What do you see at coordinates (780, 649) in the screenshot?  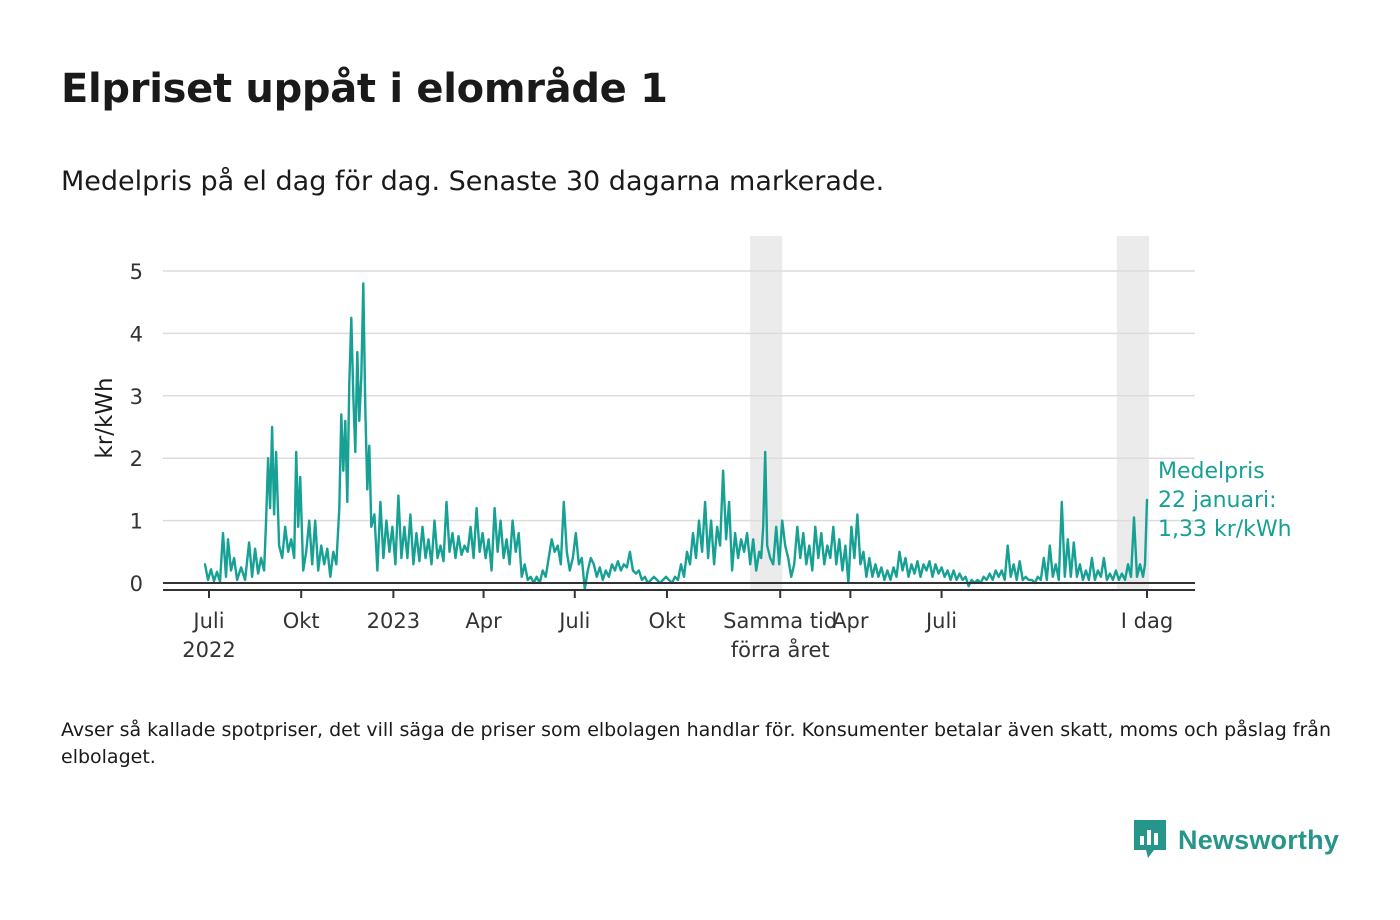 I see `x-tick-label-7-line-2: förra året` at bounding box center [780, 649].